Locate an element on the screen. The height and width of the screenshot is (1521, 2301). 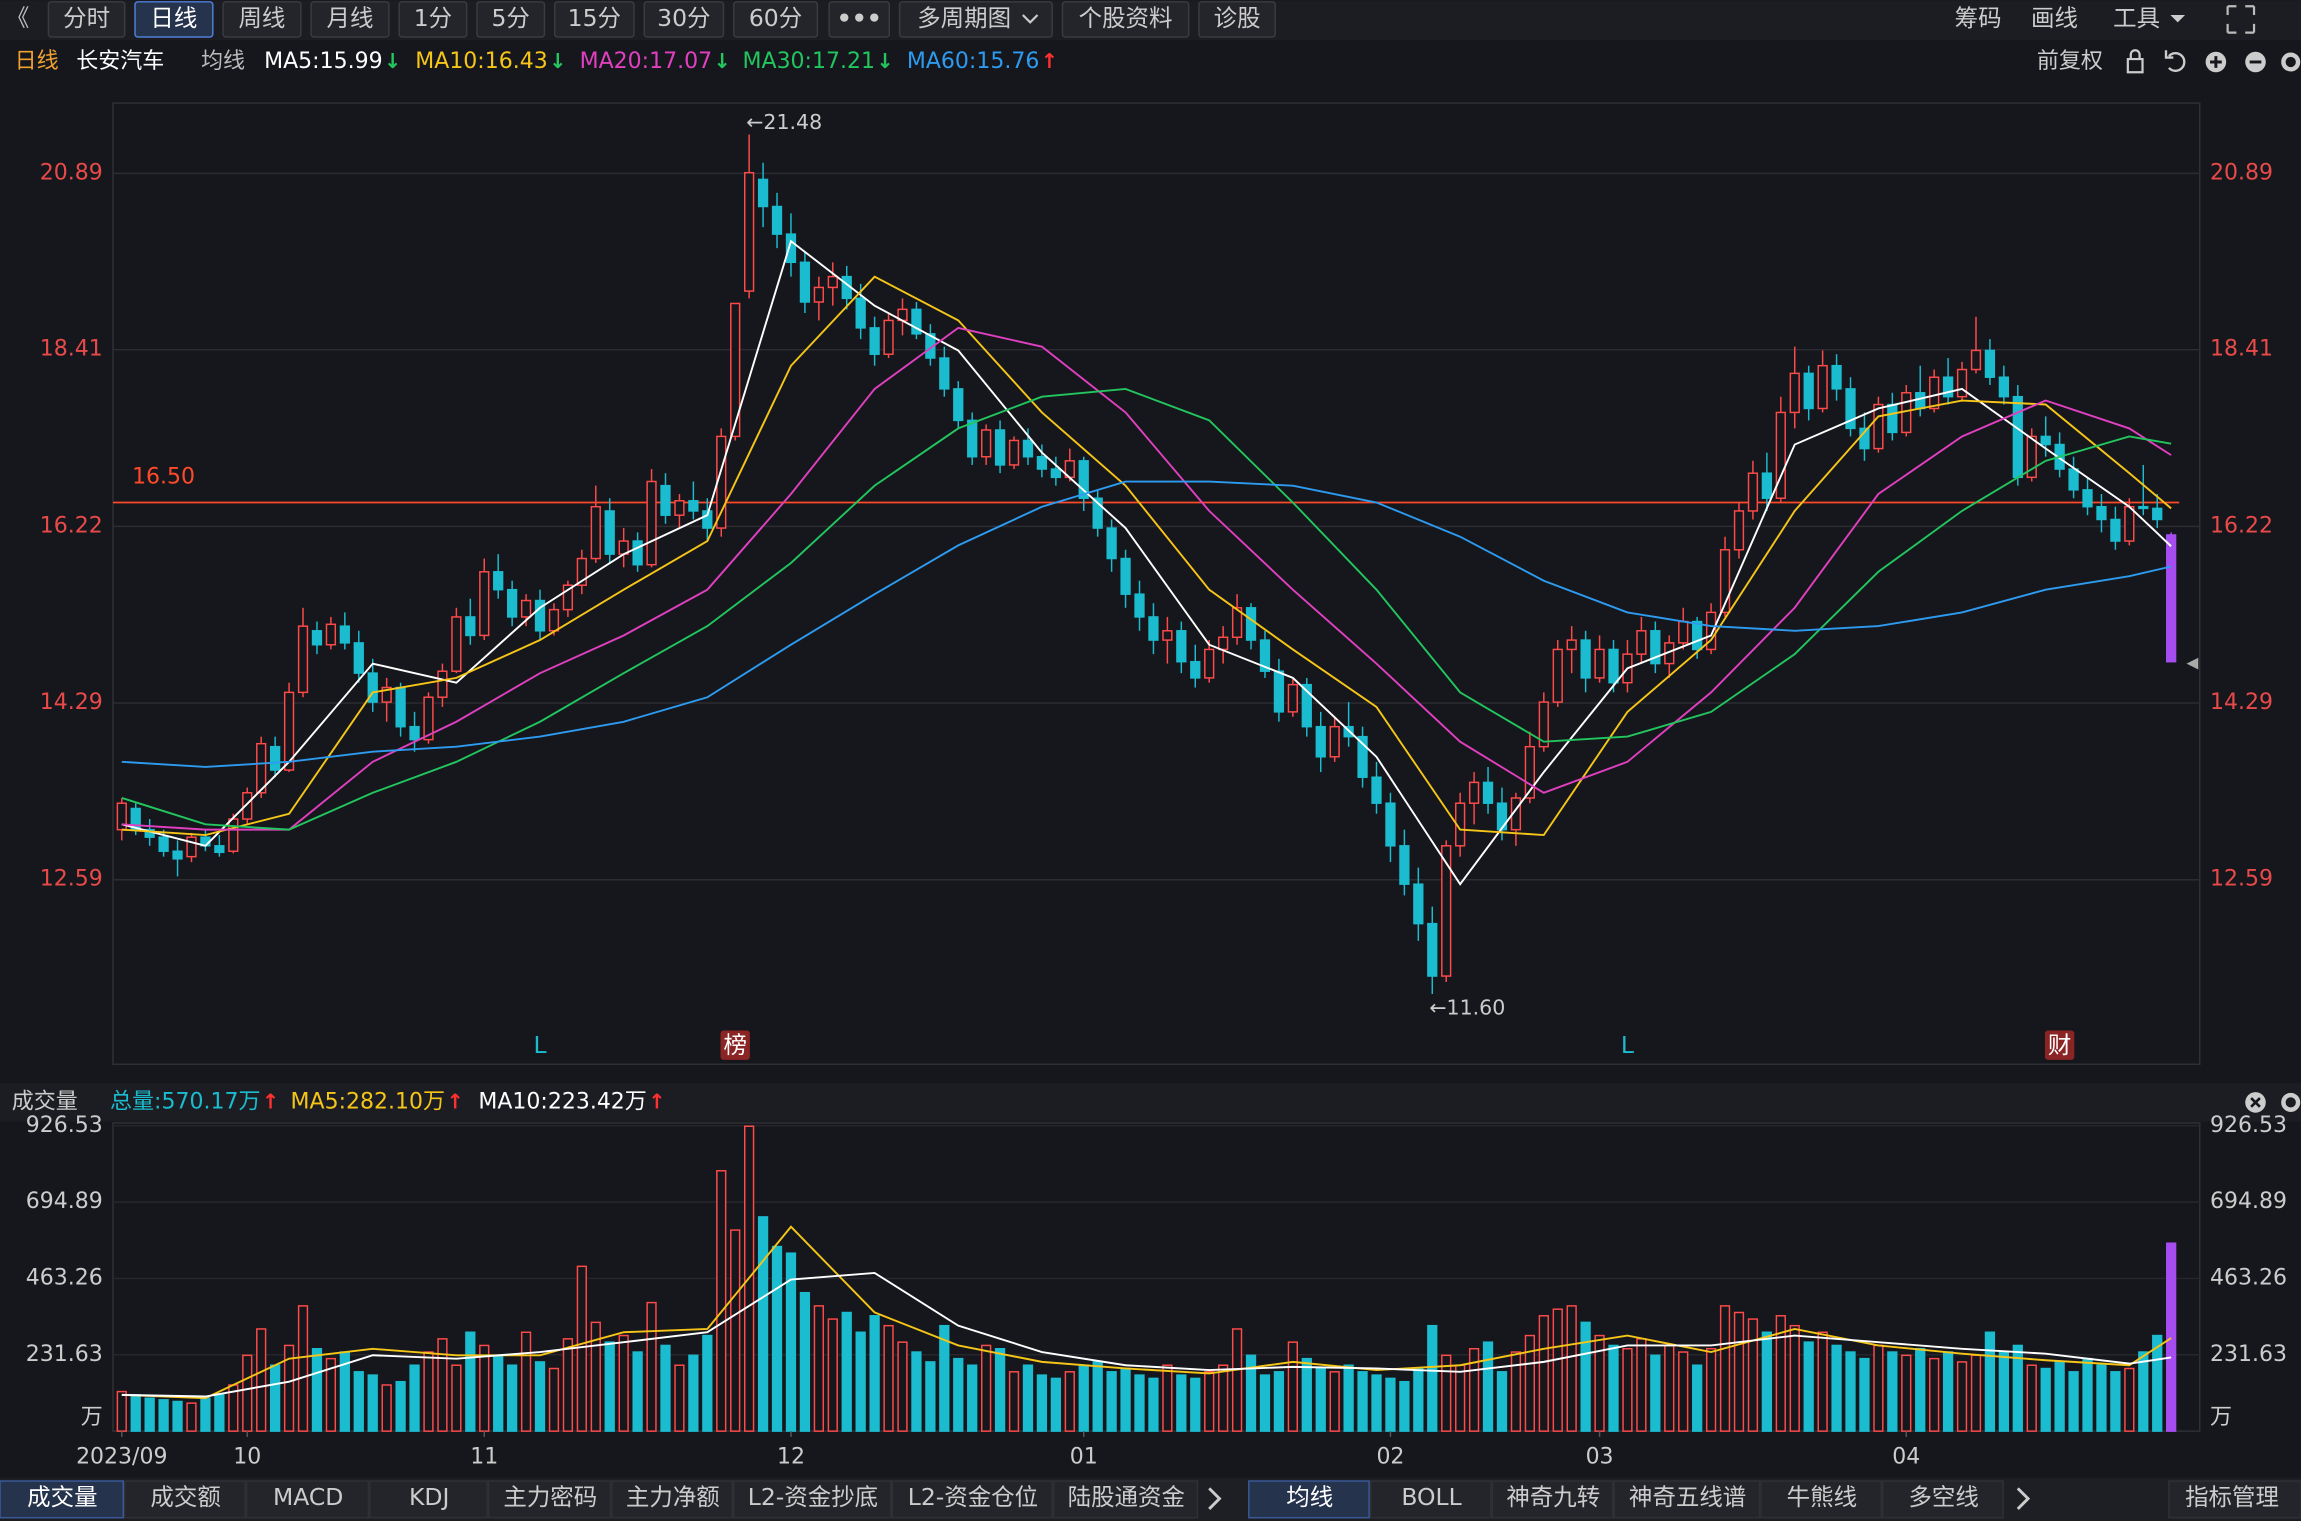
indicator-tab: 神奇五线谱 is located at coordinates (1687, 1497).